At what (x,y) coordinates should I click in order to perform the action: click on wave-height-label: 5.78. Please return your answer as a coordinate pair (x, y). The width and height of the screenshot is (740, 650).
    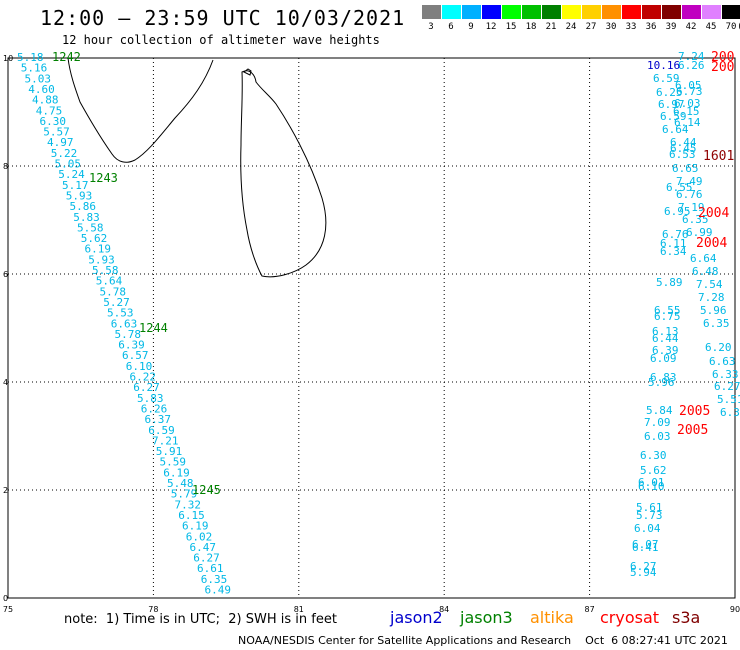
    Looking at the image, I should click on (113, 291).